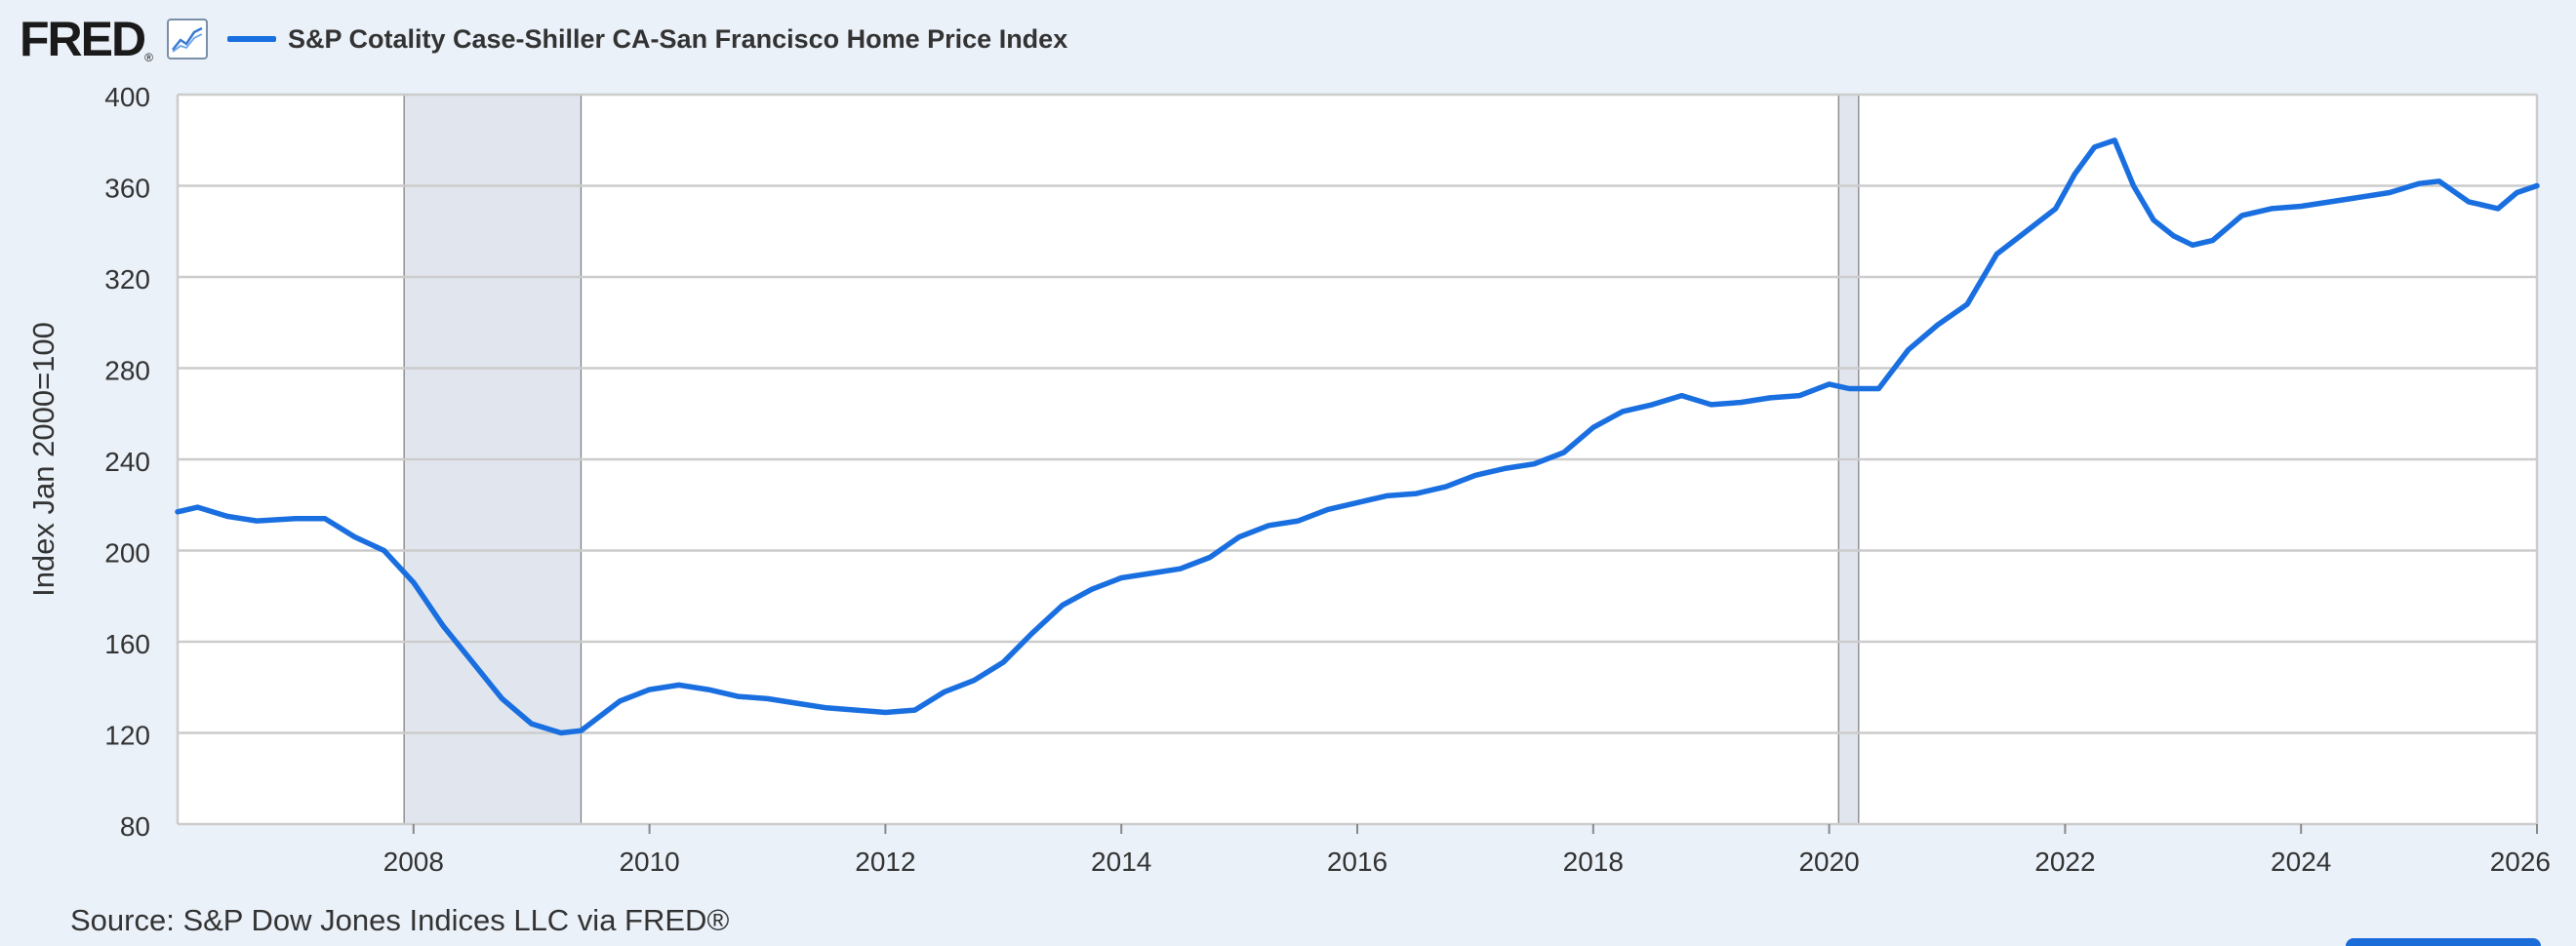 The width and height of the screenshot is (2576, 946). I want to click on y-tick-label: 320, so click(127, 279).